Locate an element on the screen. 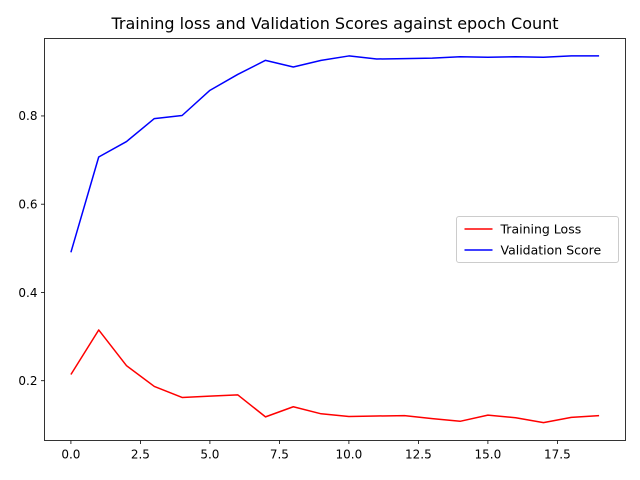 The image size is (640, 480). x-tick-label: 17.5 is located at coordinates (557, 455).